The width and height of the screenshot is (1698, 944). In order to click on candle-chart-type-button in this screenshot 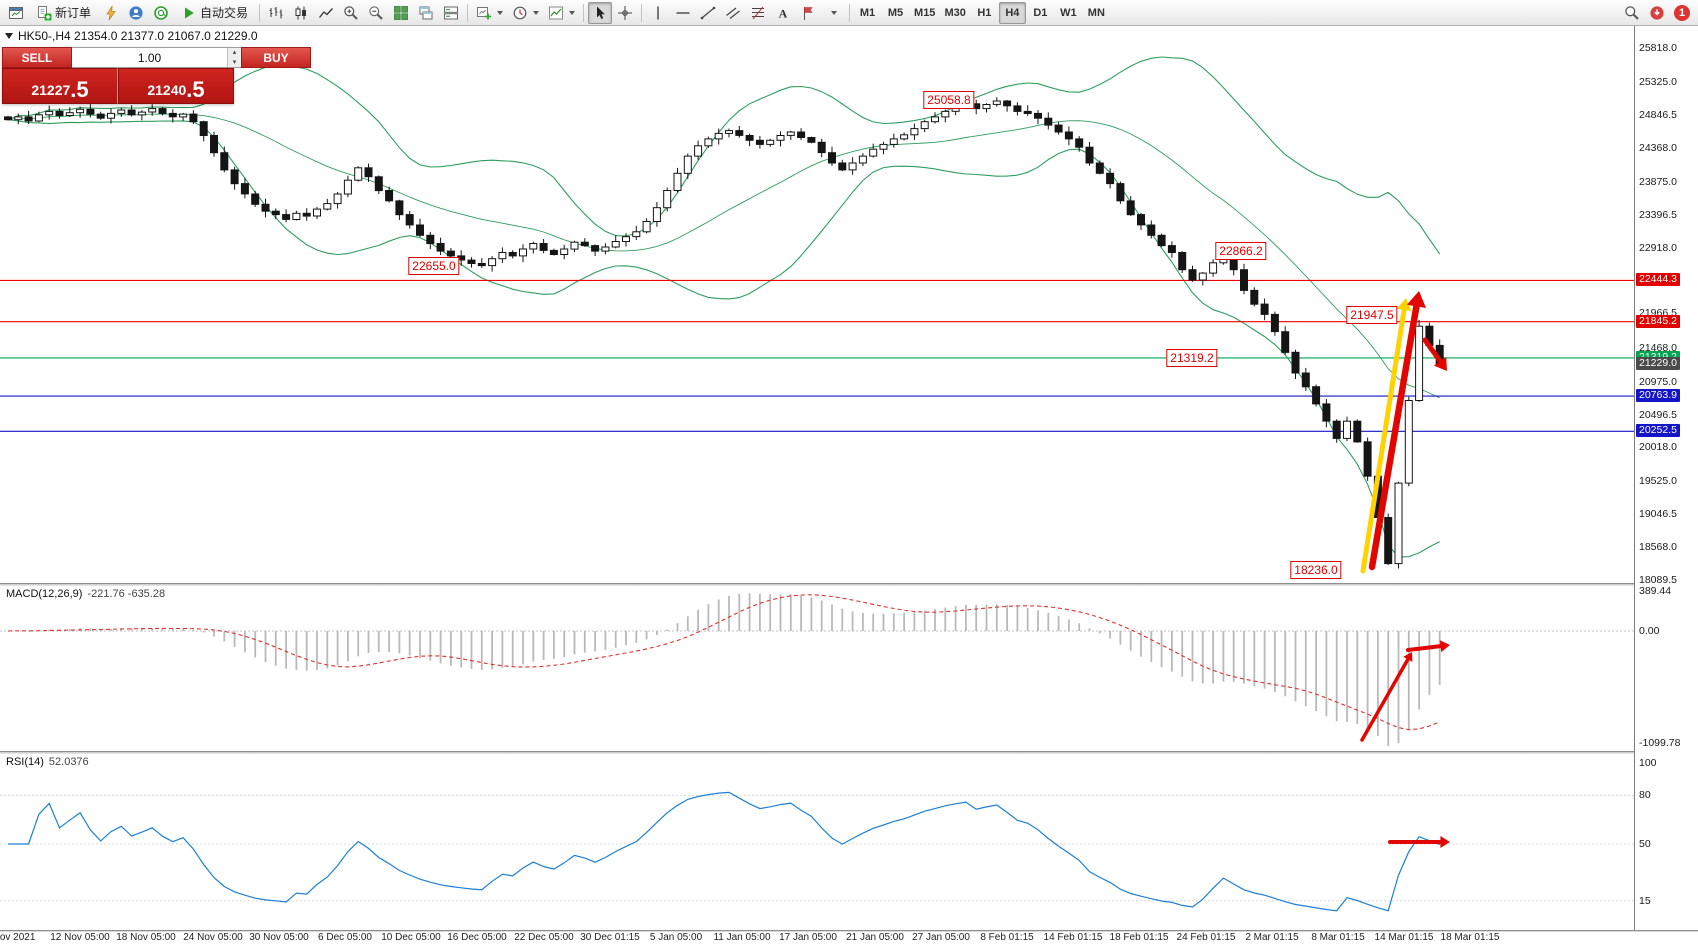, I will do `click(301, 13)`.